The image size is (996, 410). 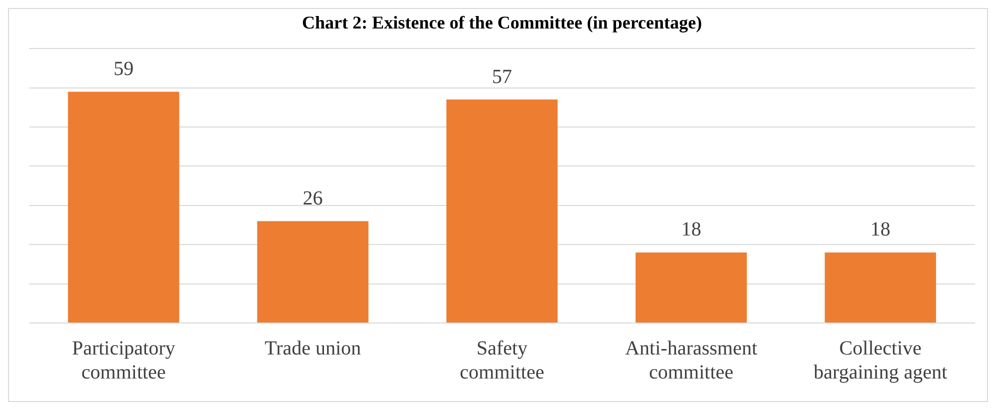 I want to click on category-label: Anti-harassment, so click(x=691, y=348).